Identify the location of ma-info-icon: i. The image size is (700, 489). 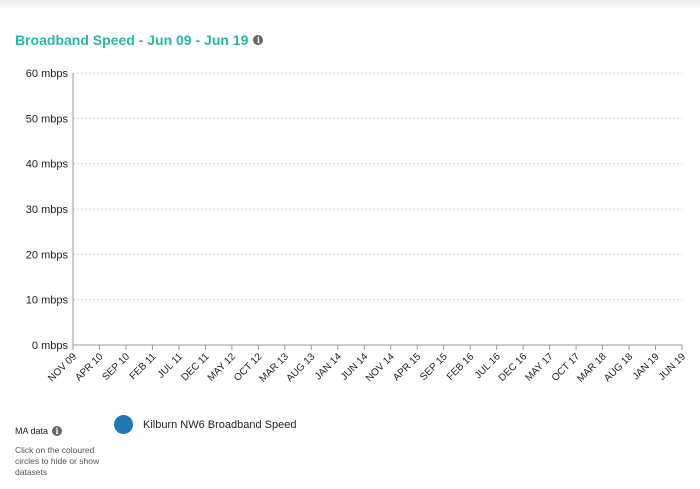
(57, 431).